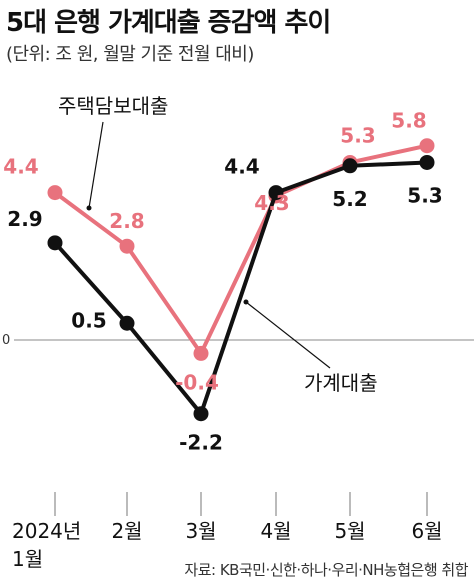  I want to click on data-label-mortgage: 4.4, so click(20, 167).